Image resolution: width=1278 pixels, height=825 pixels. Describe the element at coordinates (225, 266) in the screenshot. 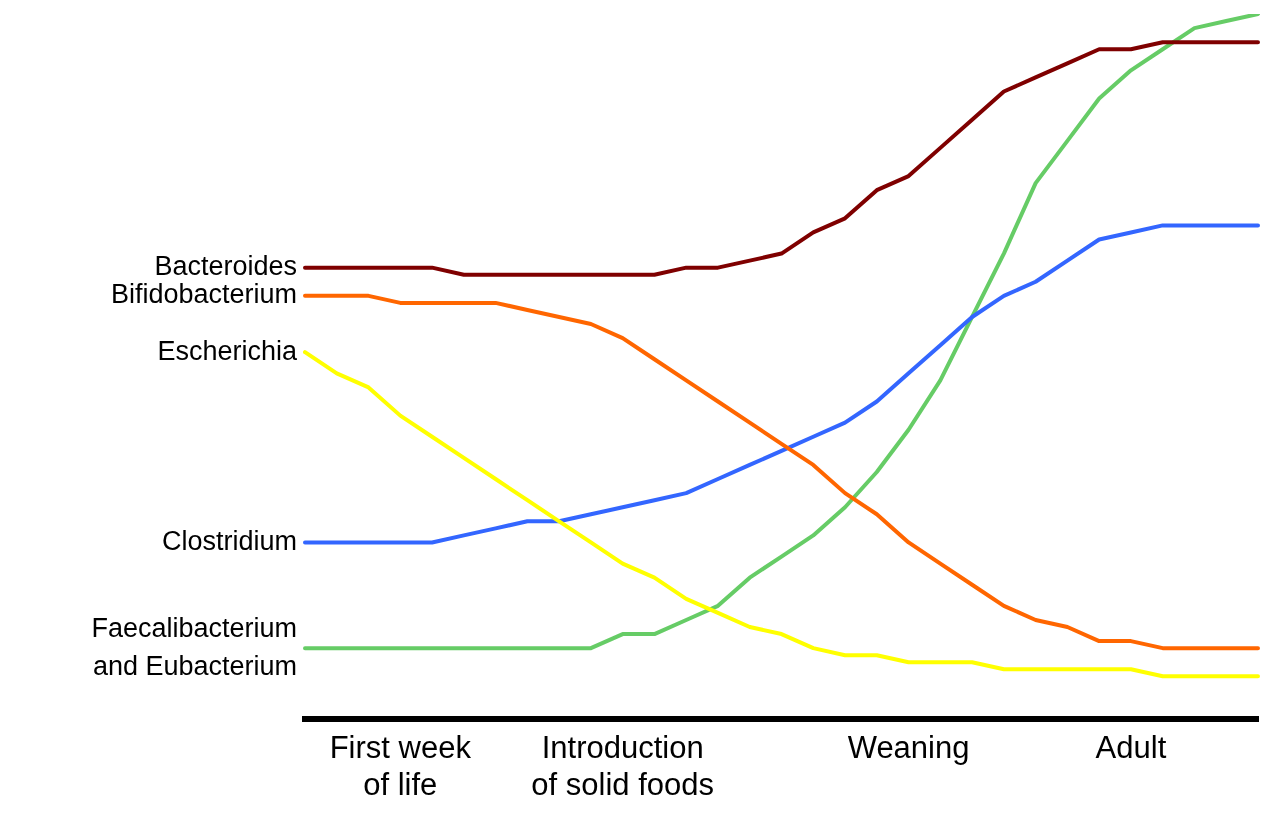

I see `series-label: Bacteroides` at that location.